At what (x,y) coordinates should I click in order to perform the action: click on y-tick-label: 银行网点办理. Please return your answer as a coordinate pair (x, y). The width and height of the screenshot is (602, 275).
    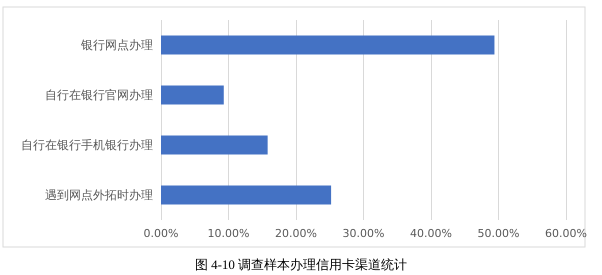
    Looking at the image, I should click on (116, 45).